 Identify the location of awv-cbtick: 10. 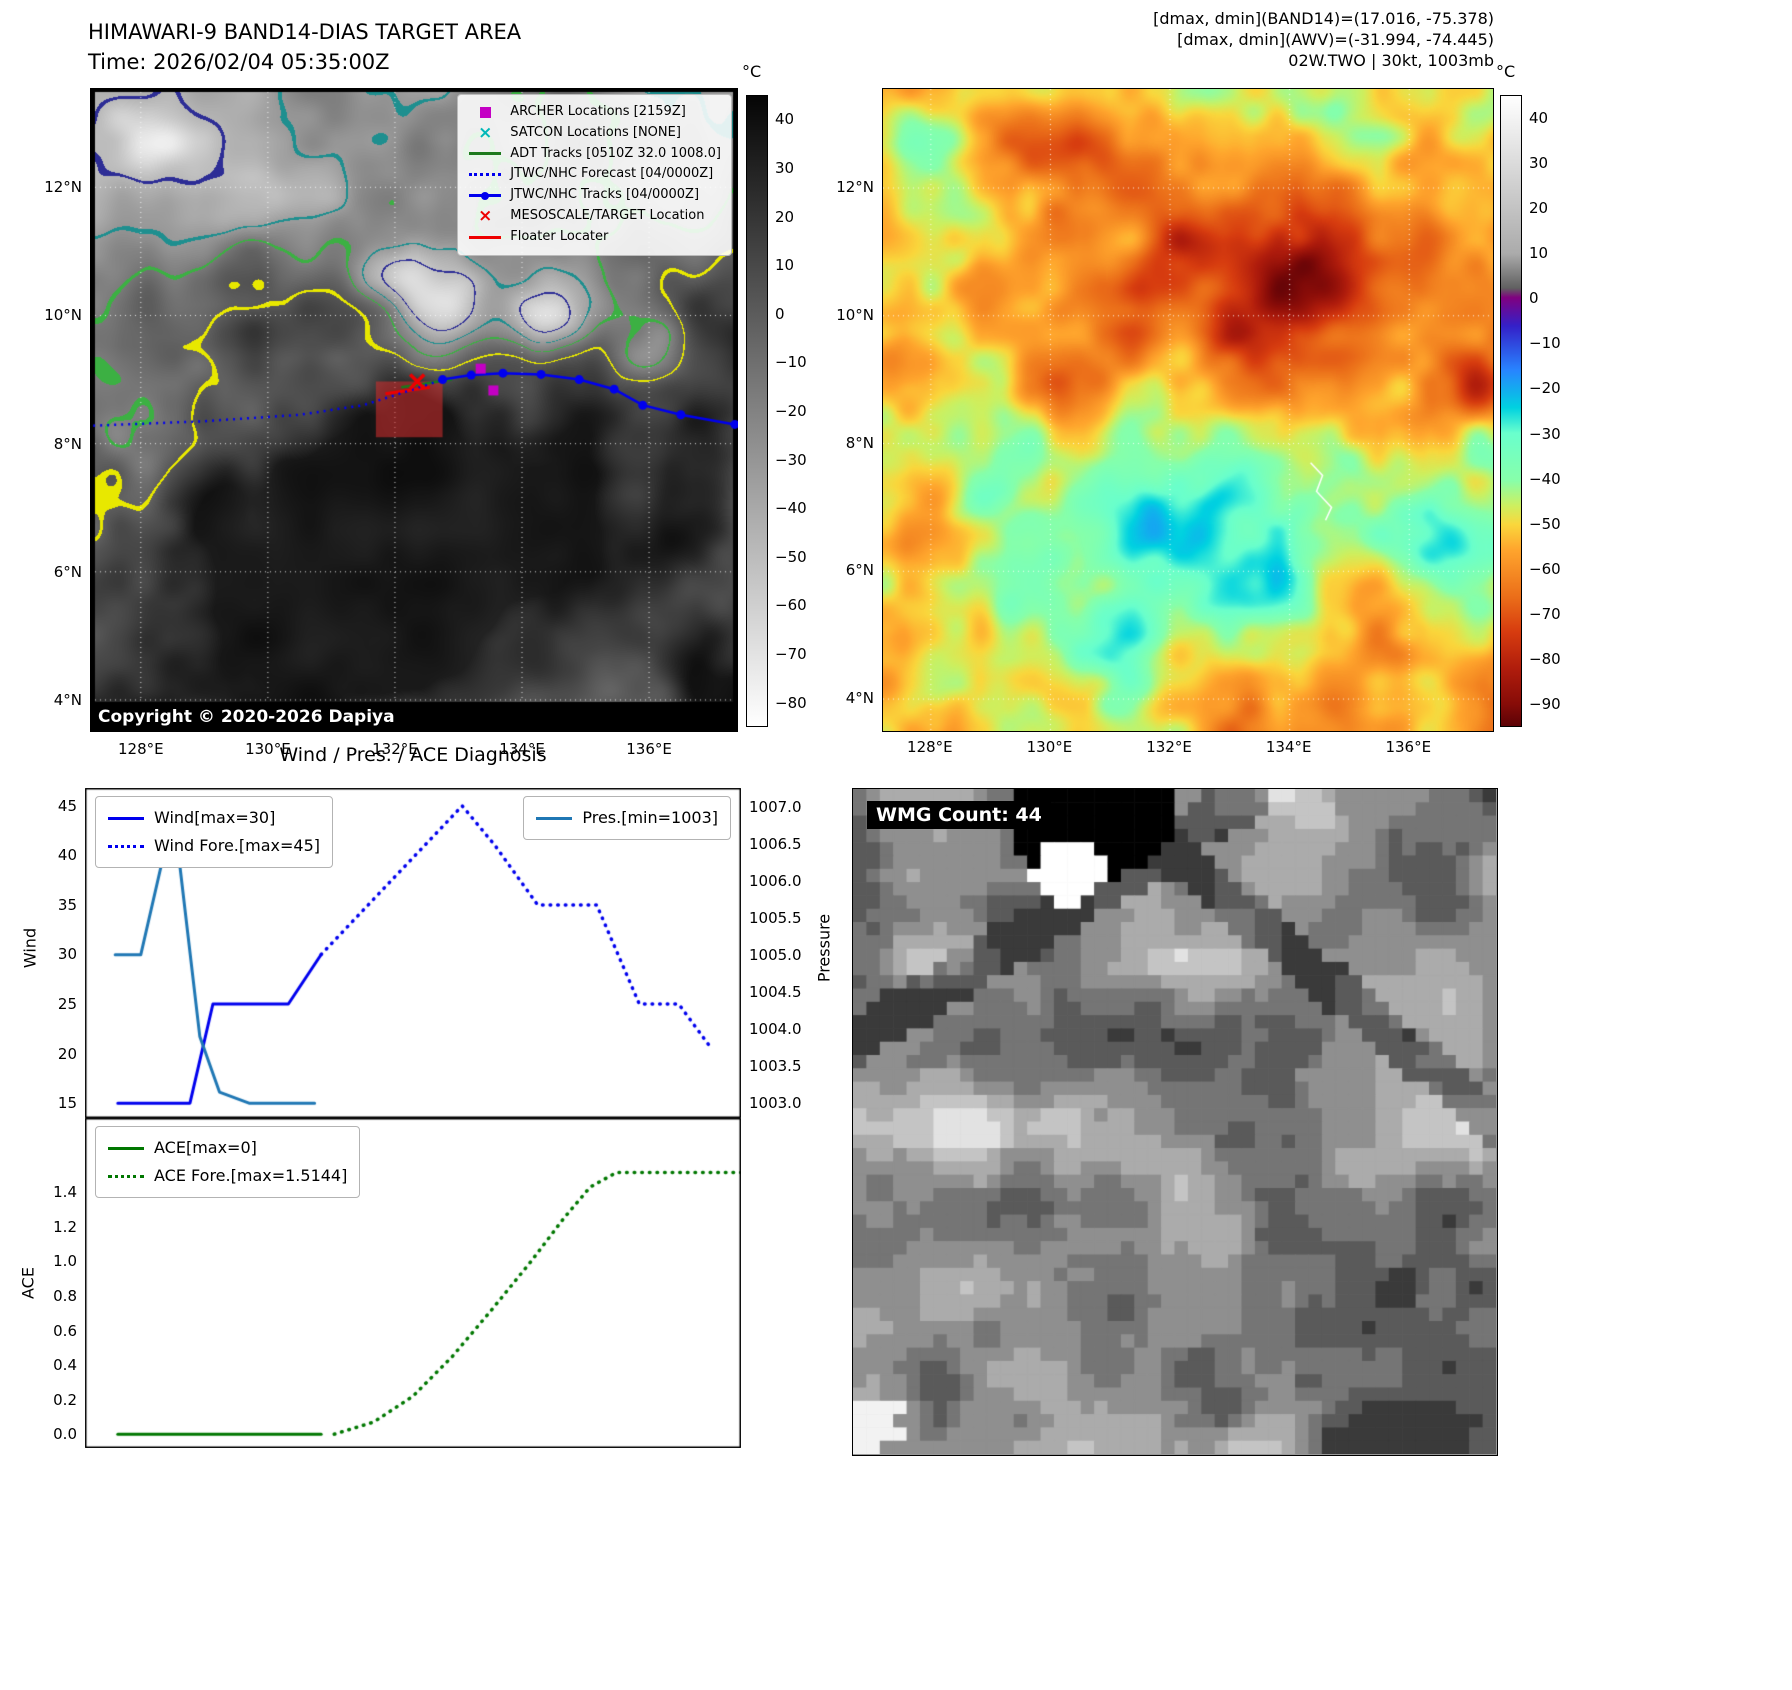
(1539, 253).